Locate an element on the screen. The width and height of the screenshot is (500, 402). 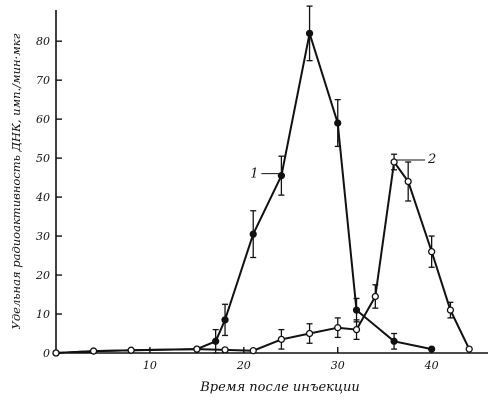
x-tick-label: 20 is located at coordinates (243, 365).